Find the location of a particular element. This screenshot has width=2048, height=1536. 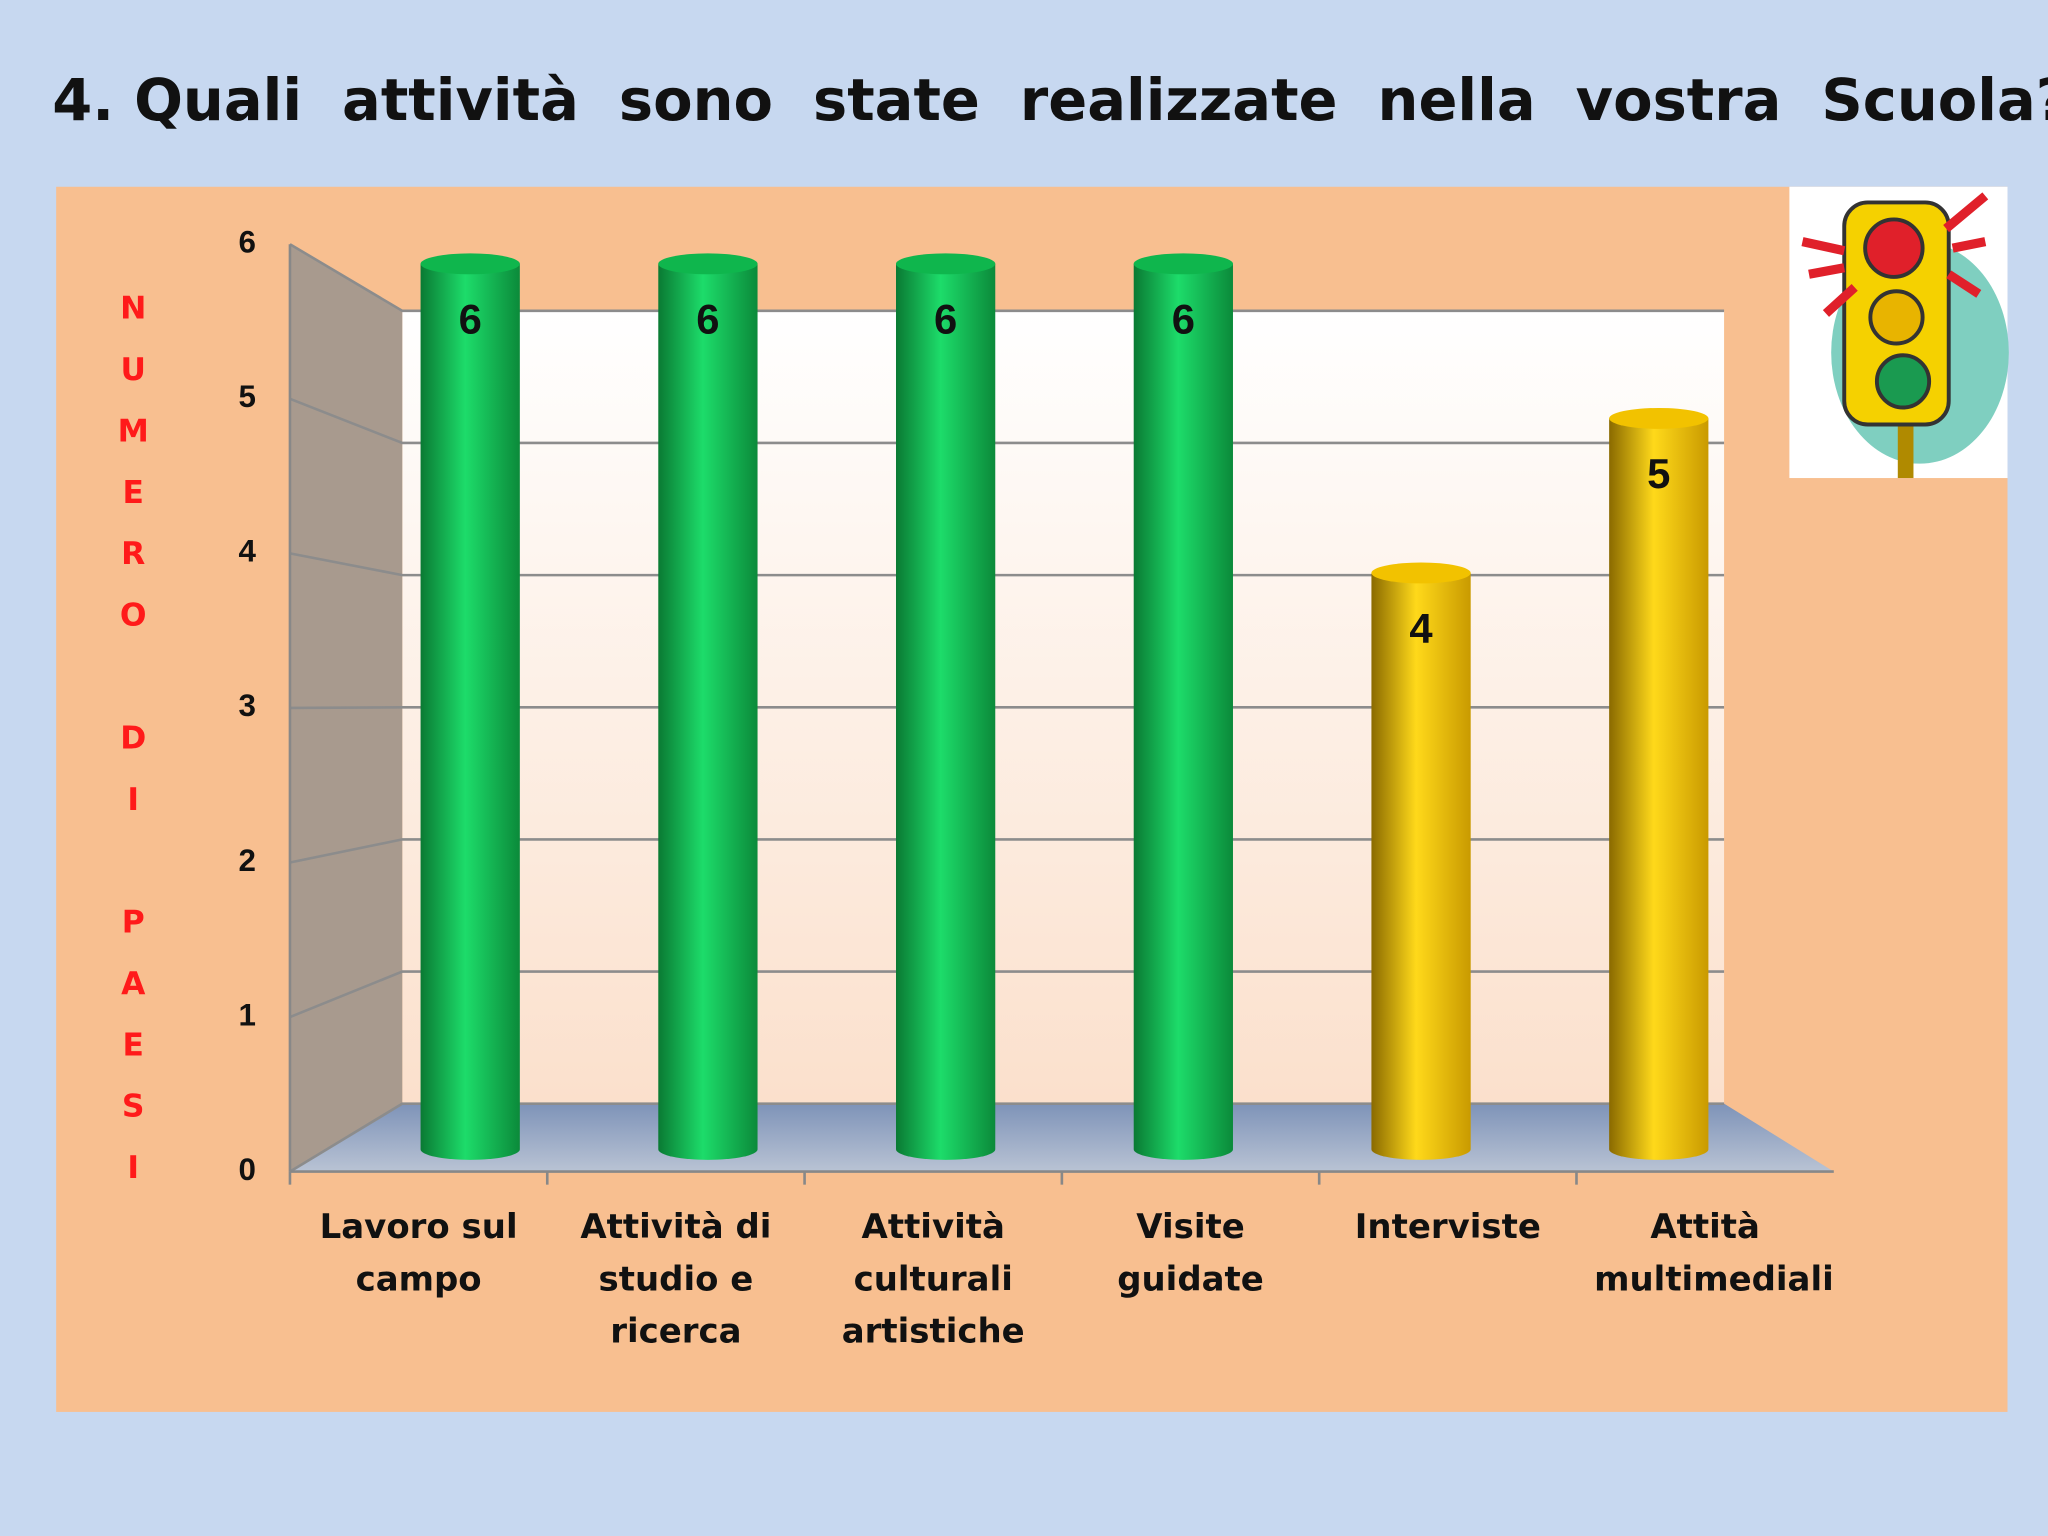

y-tick-label: 1 is located at coordinates (247, 1014).